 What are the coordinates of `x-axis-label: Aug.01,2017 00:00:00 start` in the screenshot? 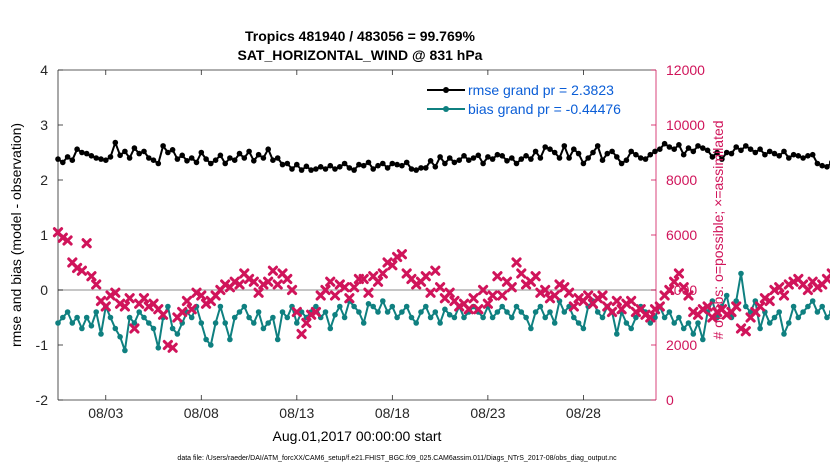 It's located at (357, 436).